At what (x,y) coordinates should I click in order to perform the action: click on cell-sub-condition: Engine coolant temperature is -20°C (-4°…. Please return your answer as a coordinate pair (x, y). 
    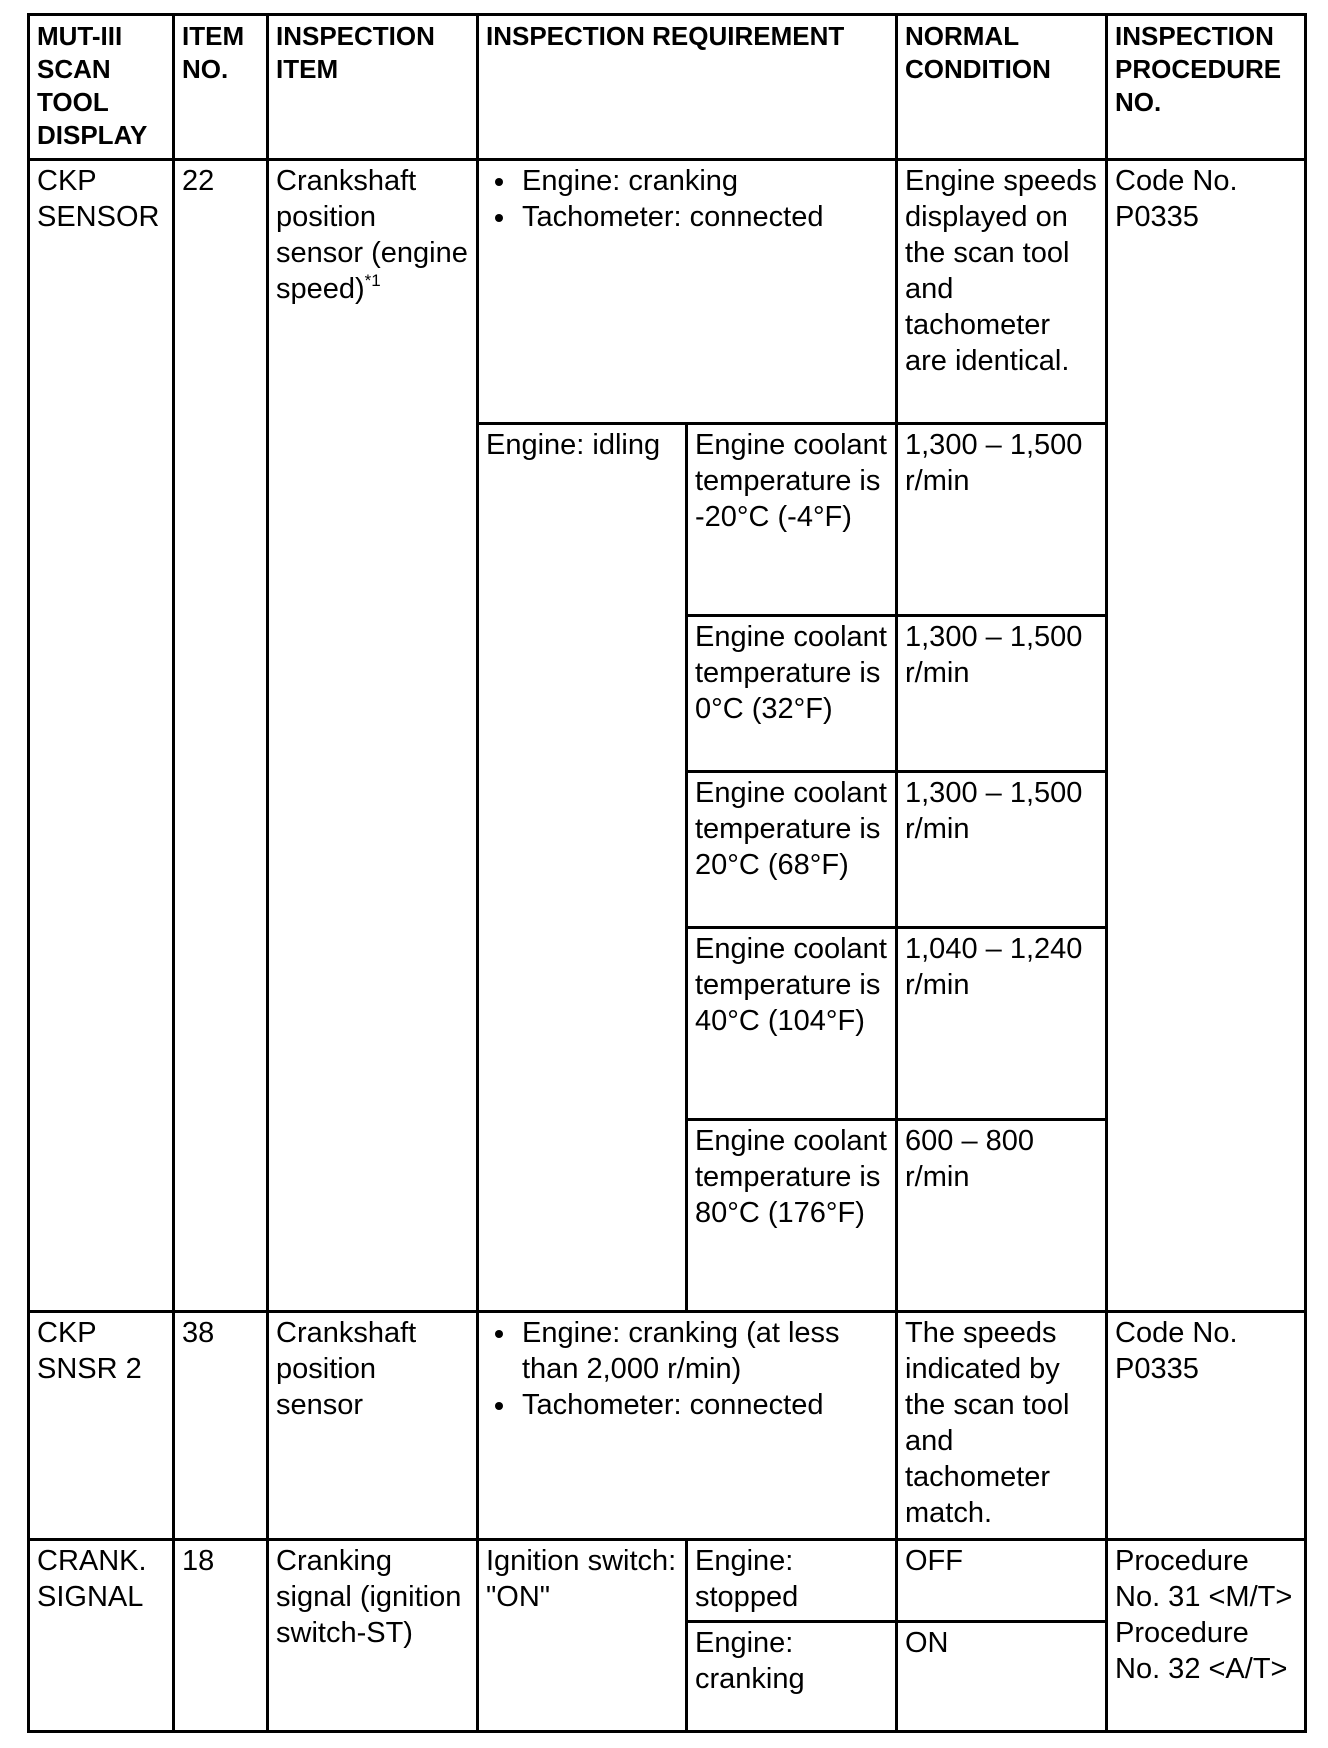
    Looking at the image, I should click on (791, 519).